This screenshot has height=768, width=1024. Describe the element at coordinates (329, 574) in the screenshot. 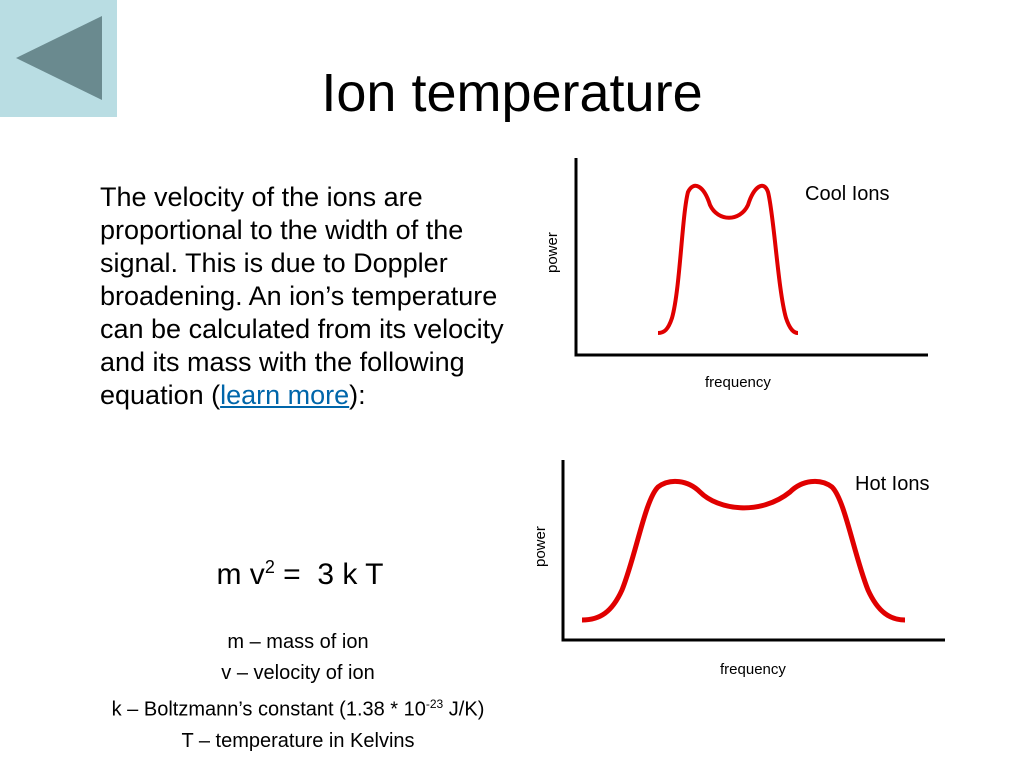

I see `equation-right: = 3 k T` at that location.